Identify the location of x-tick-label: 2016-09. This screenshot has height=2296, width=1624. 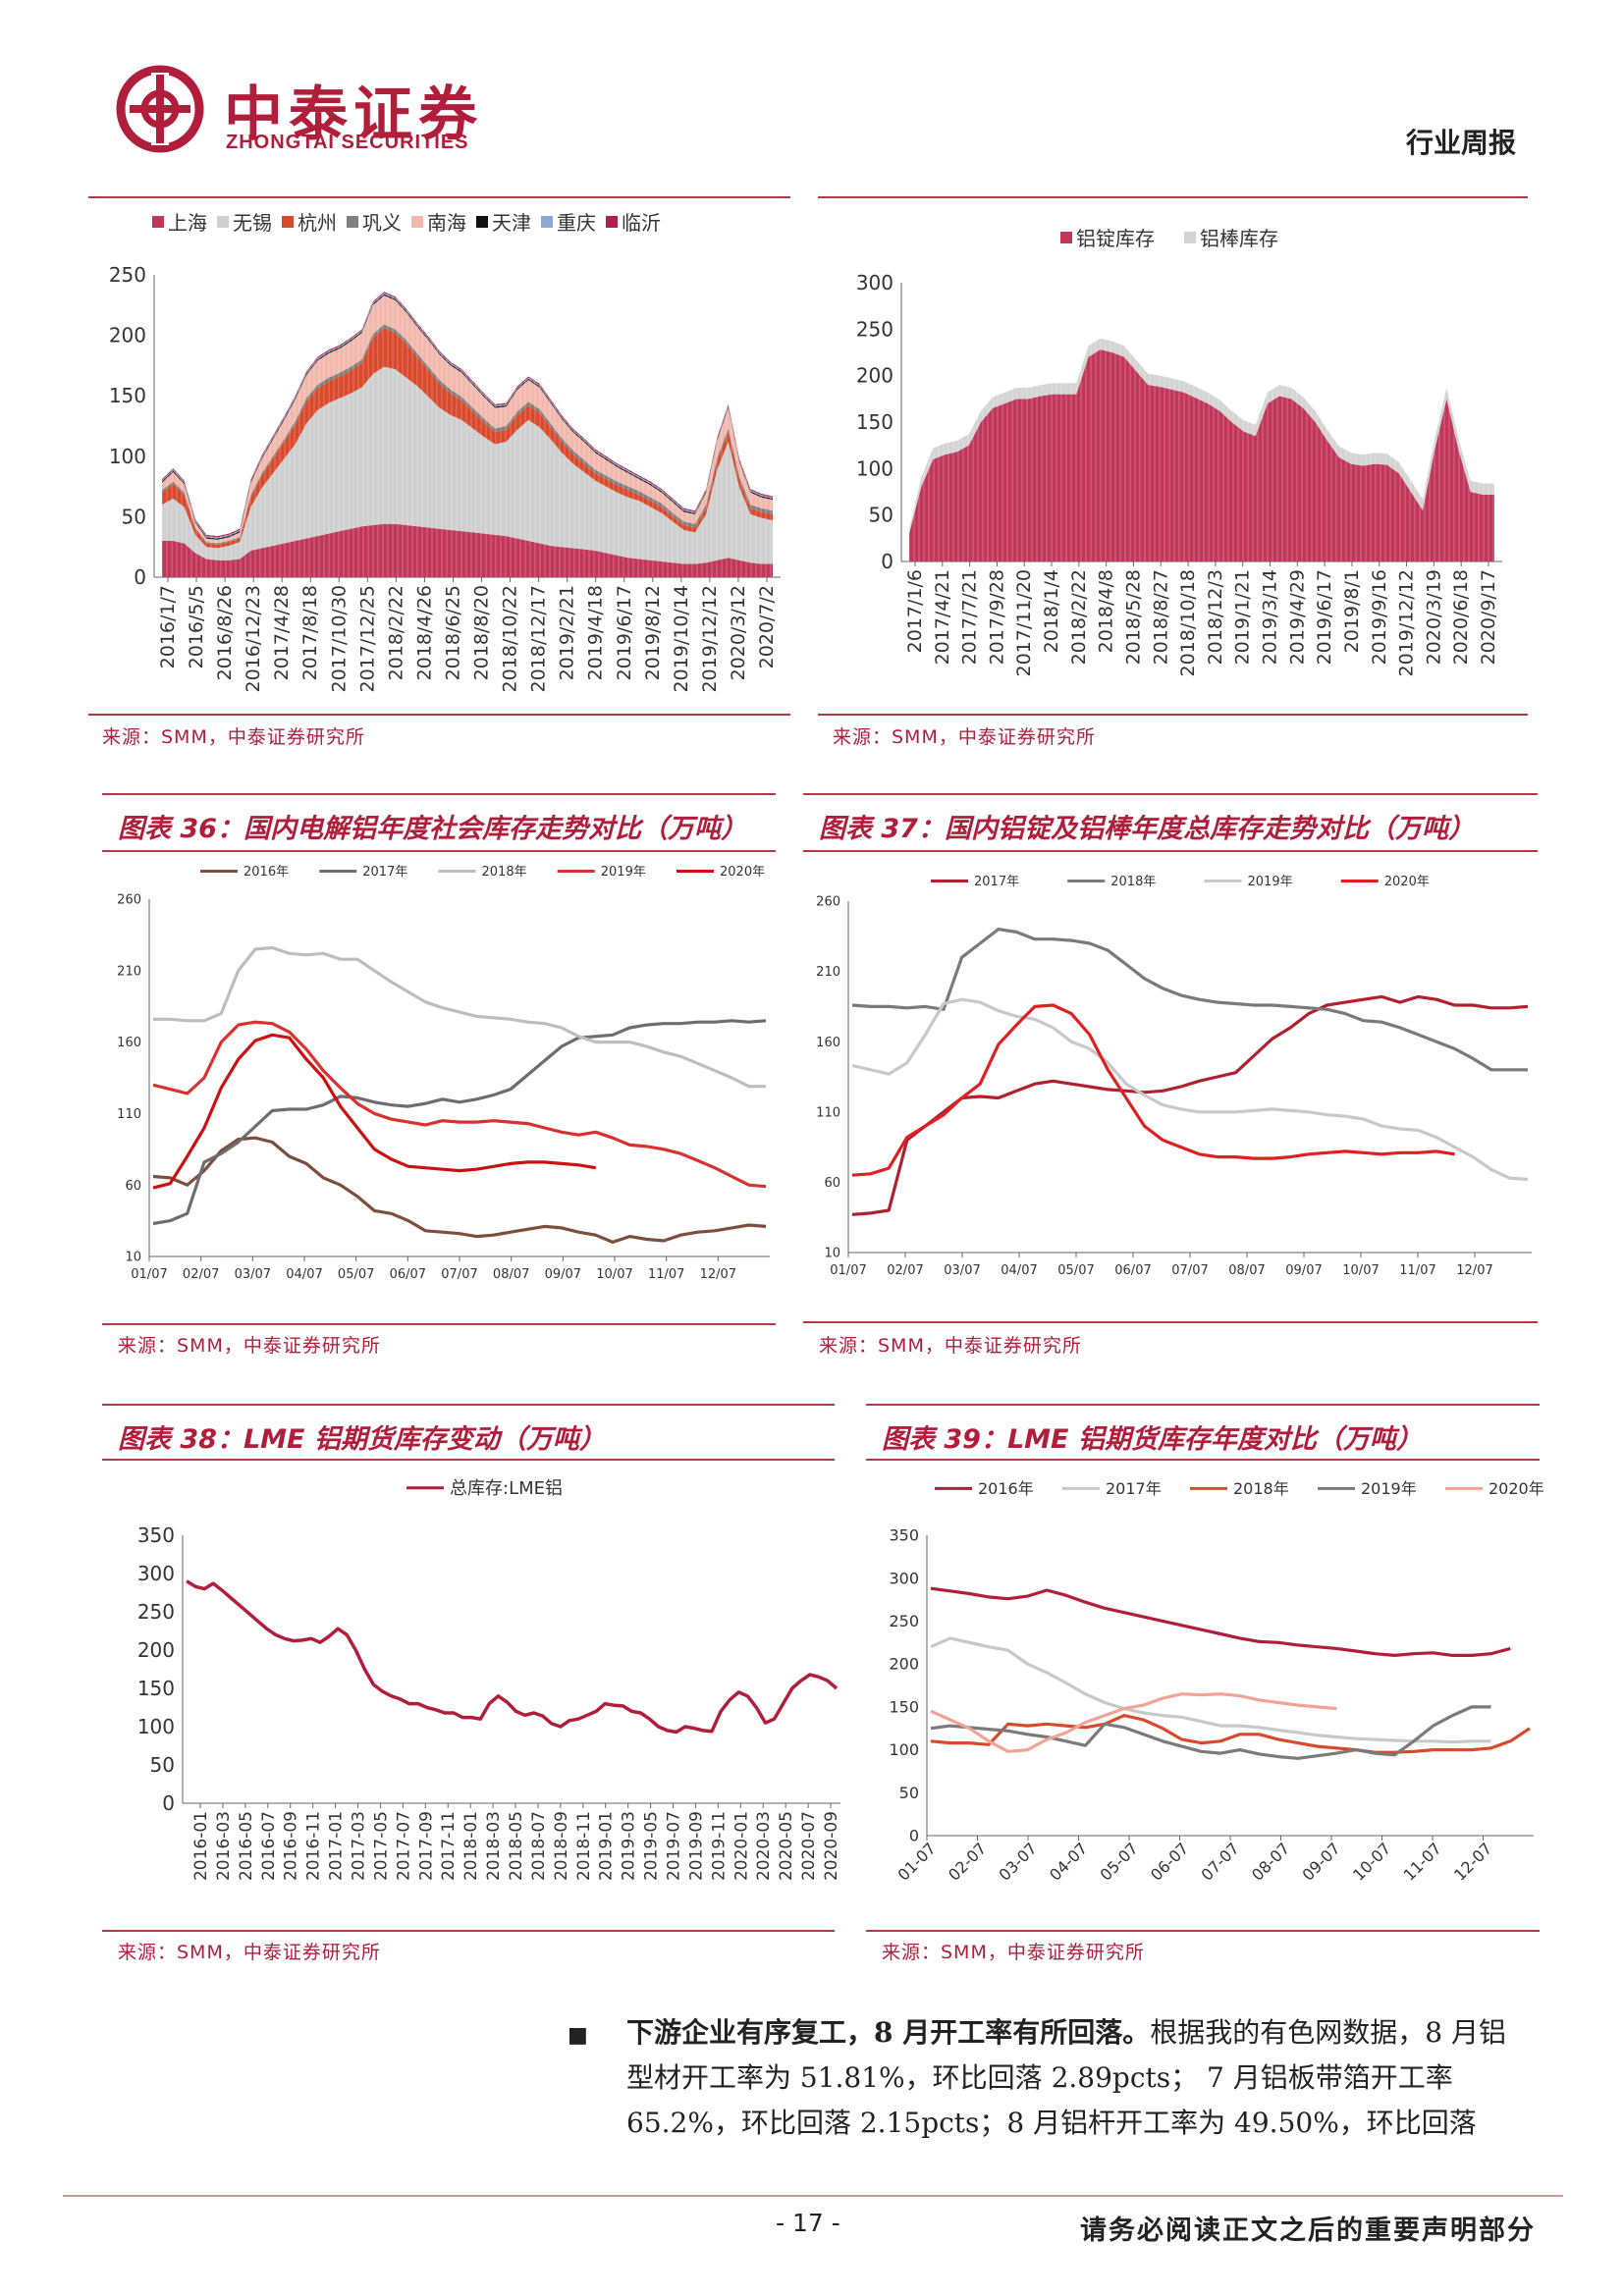
(291, 1846).